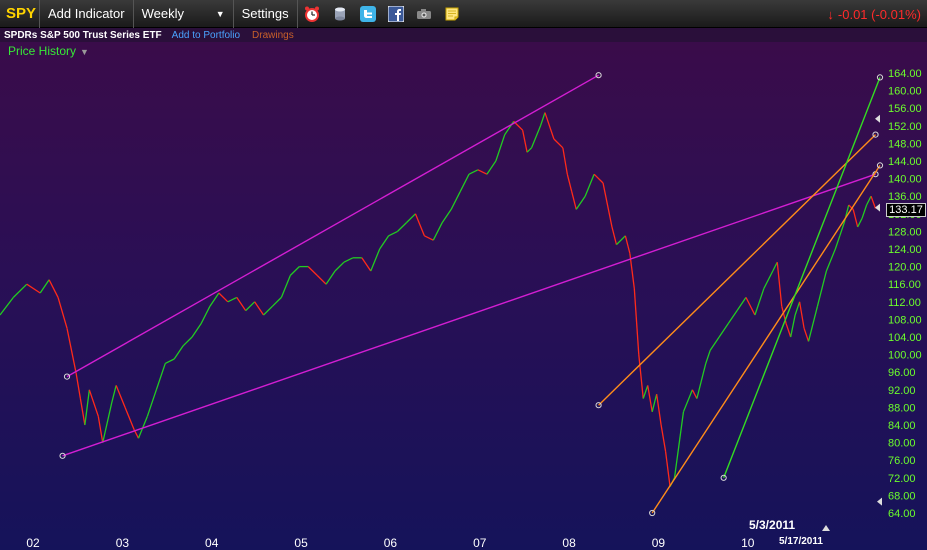 The width and height of the screenshot is (927, 550). What do you see at coordinates (87, 14) in the screenshot?
I see `add-indicator-button: Add Indicator` at bounding box center [87, 14].